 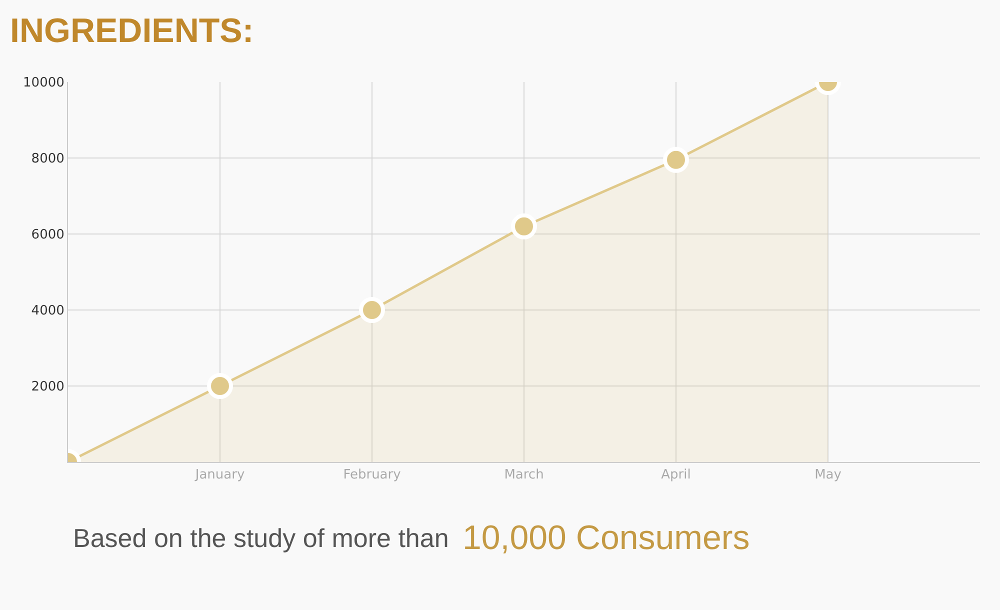 I want to click on y-tick-label: 4000, so click(x=47, y=311).